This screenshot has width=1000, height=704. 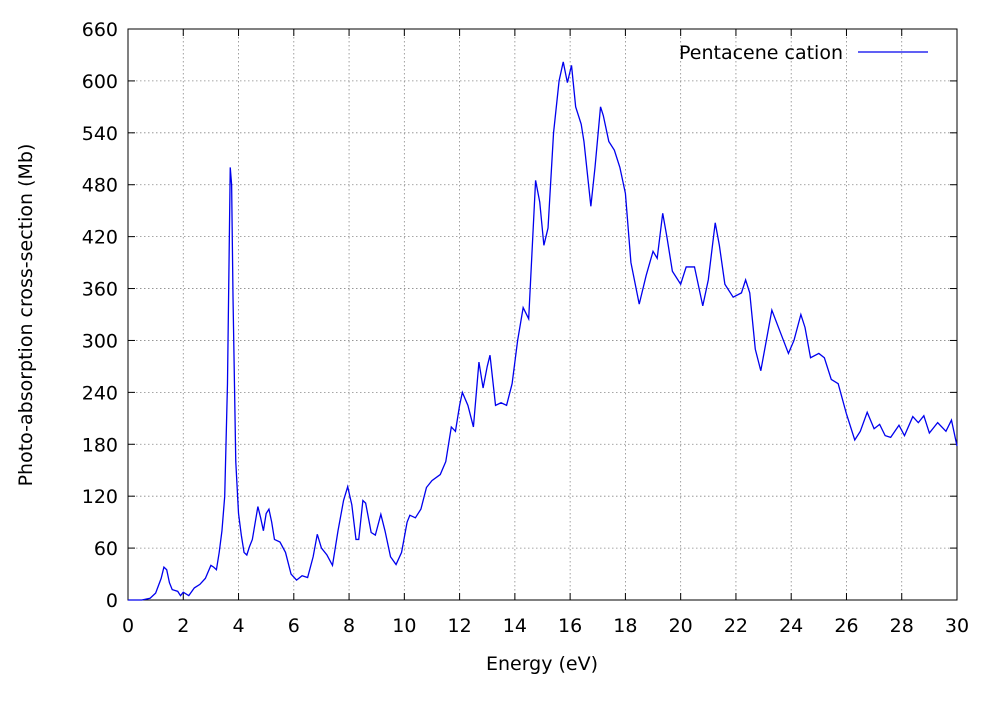 I want to click on x-tick-label: 0, so click(x=128, y=626).